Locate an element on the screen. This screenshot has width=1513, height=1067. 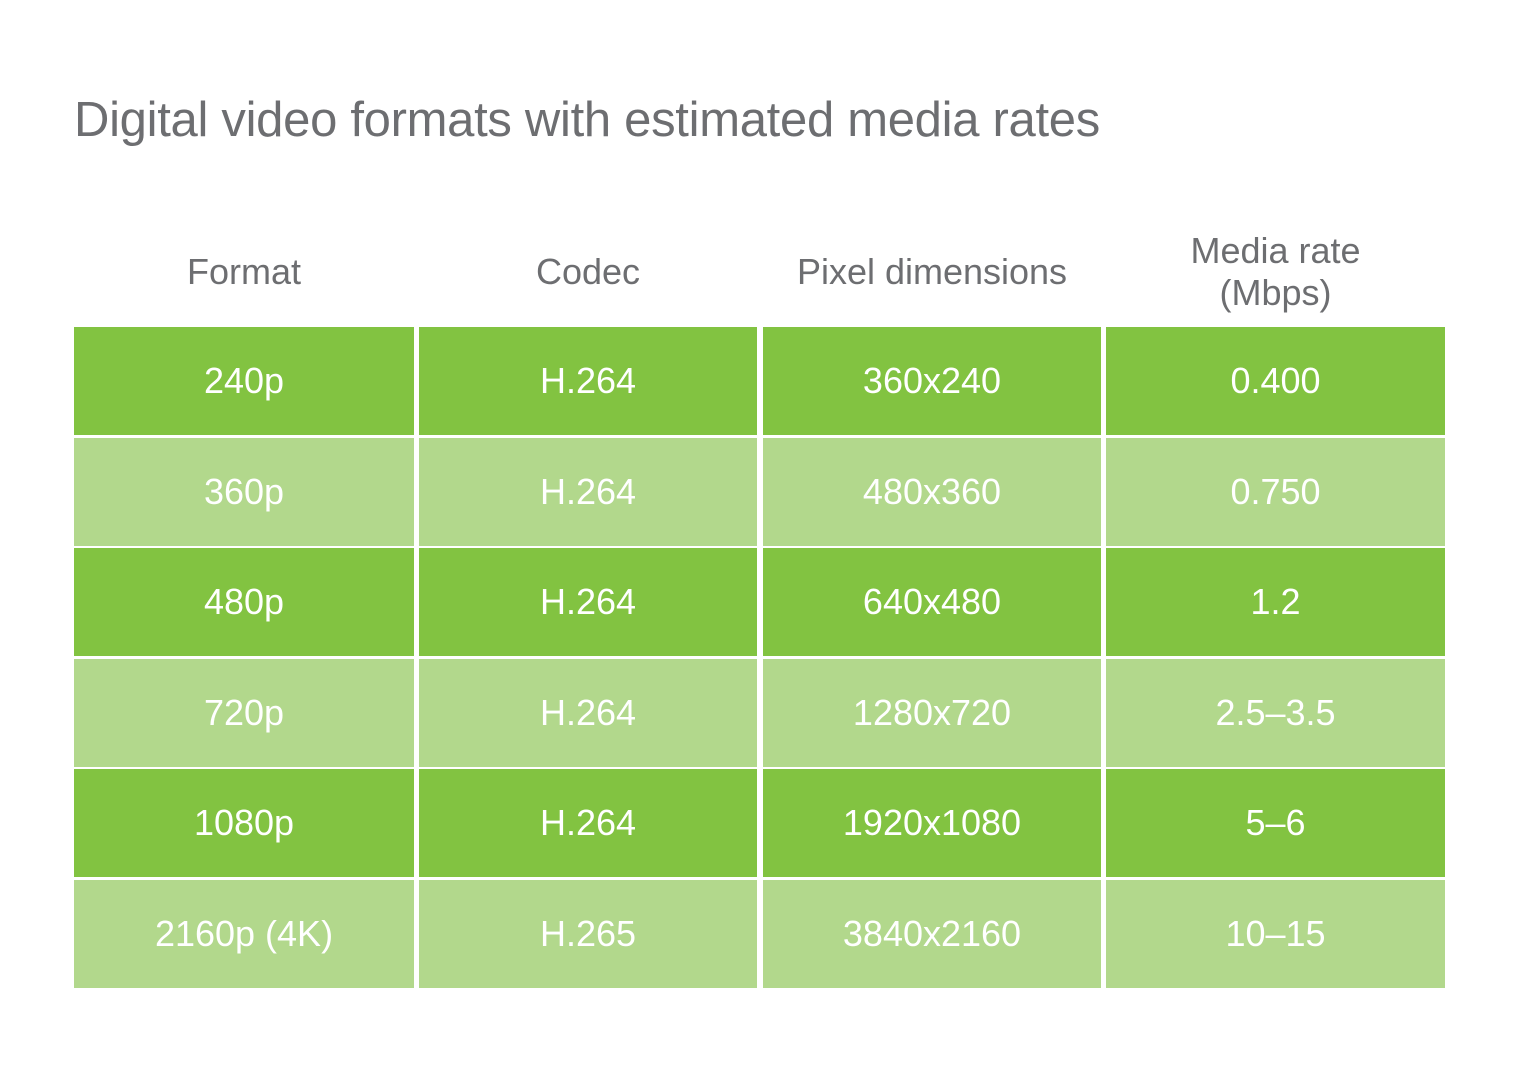
table-row: 2160p (4K) H.265 3840x2160 10–15 is located at coordinates (759, 934).